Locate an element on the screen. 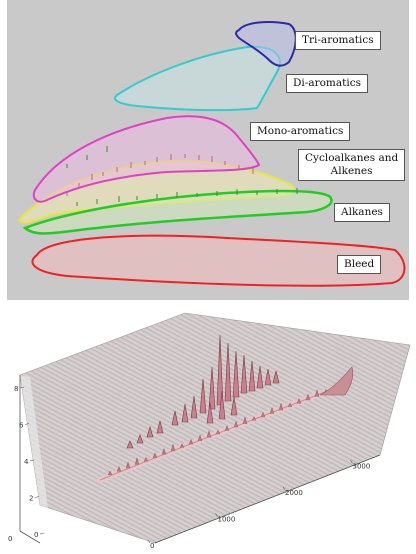 This screenshot has width=416, height=554. y-tick-label: 0 is located at coordinates (36, 535).